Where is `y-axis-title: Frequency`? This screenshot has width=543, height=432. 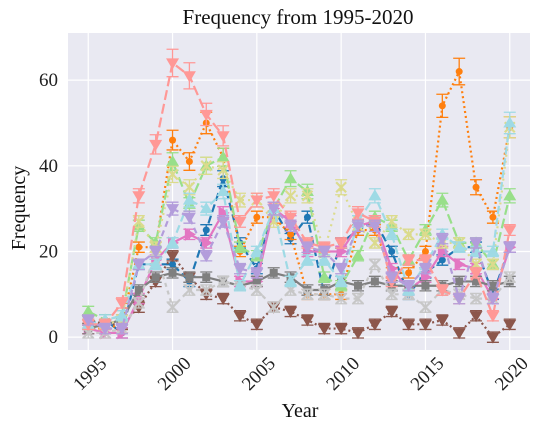 y-axis-title: Frequency is located at coordinates (19, 208).